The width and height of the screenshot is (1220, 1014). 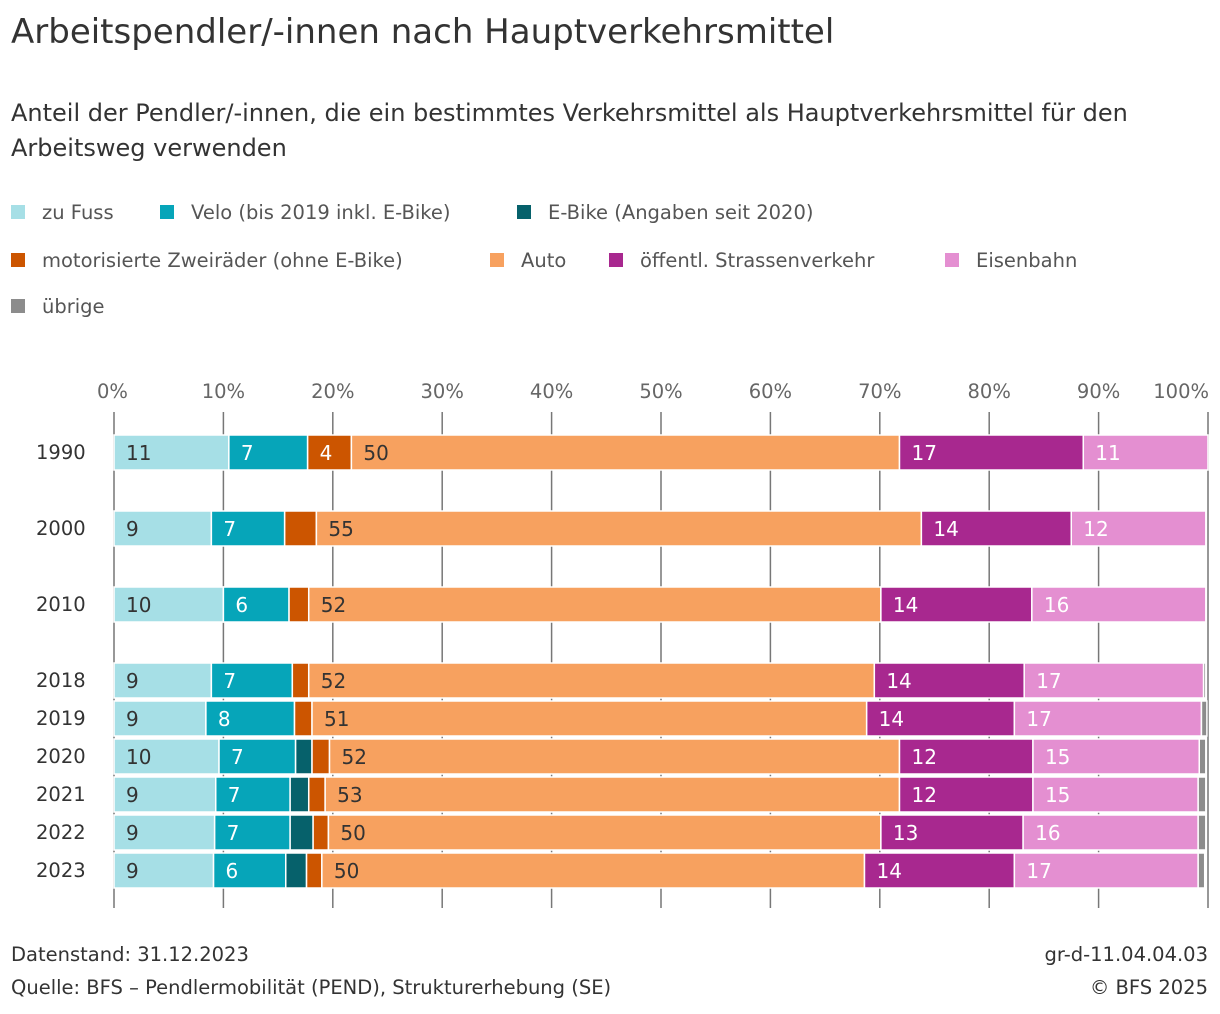 I want to click on data-status: Datenstand: 31.12.2023, so click(x=130, y=954).